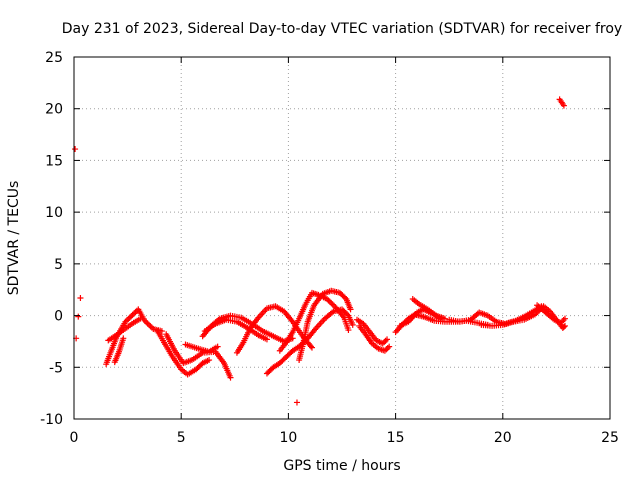  Describe the element at coordinates (610, 438) in the screenshot. I see `x-tick-label: 25` at that location.